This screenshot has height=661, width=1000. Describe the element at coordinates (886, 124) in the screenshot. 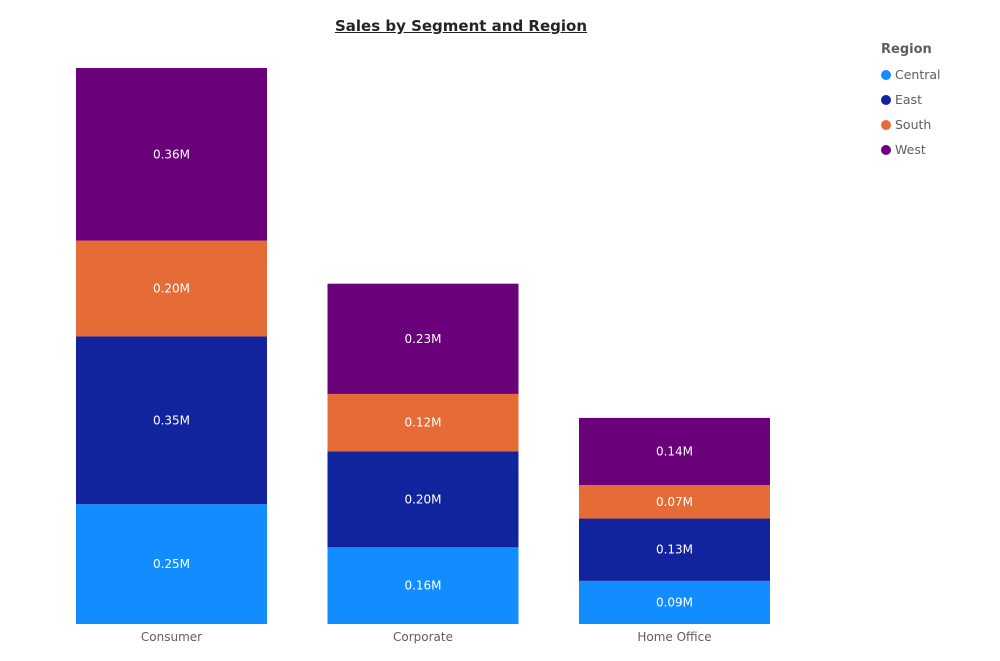

I see `legend-swatch-south` at that location.